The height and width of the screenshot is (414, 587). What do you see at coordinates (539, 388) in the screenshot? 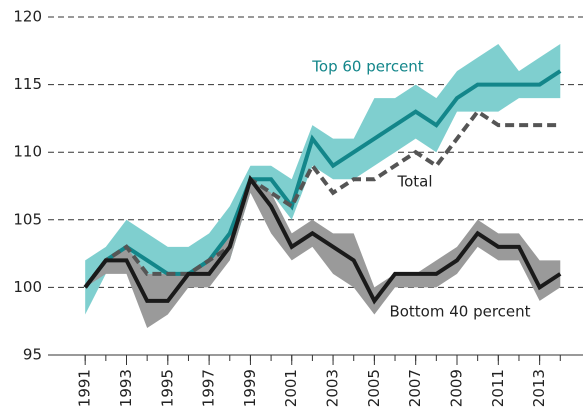
I see `x-tick-label: 2013` at bounding box center [539, 388].